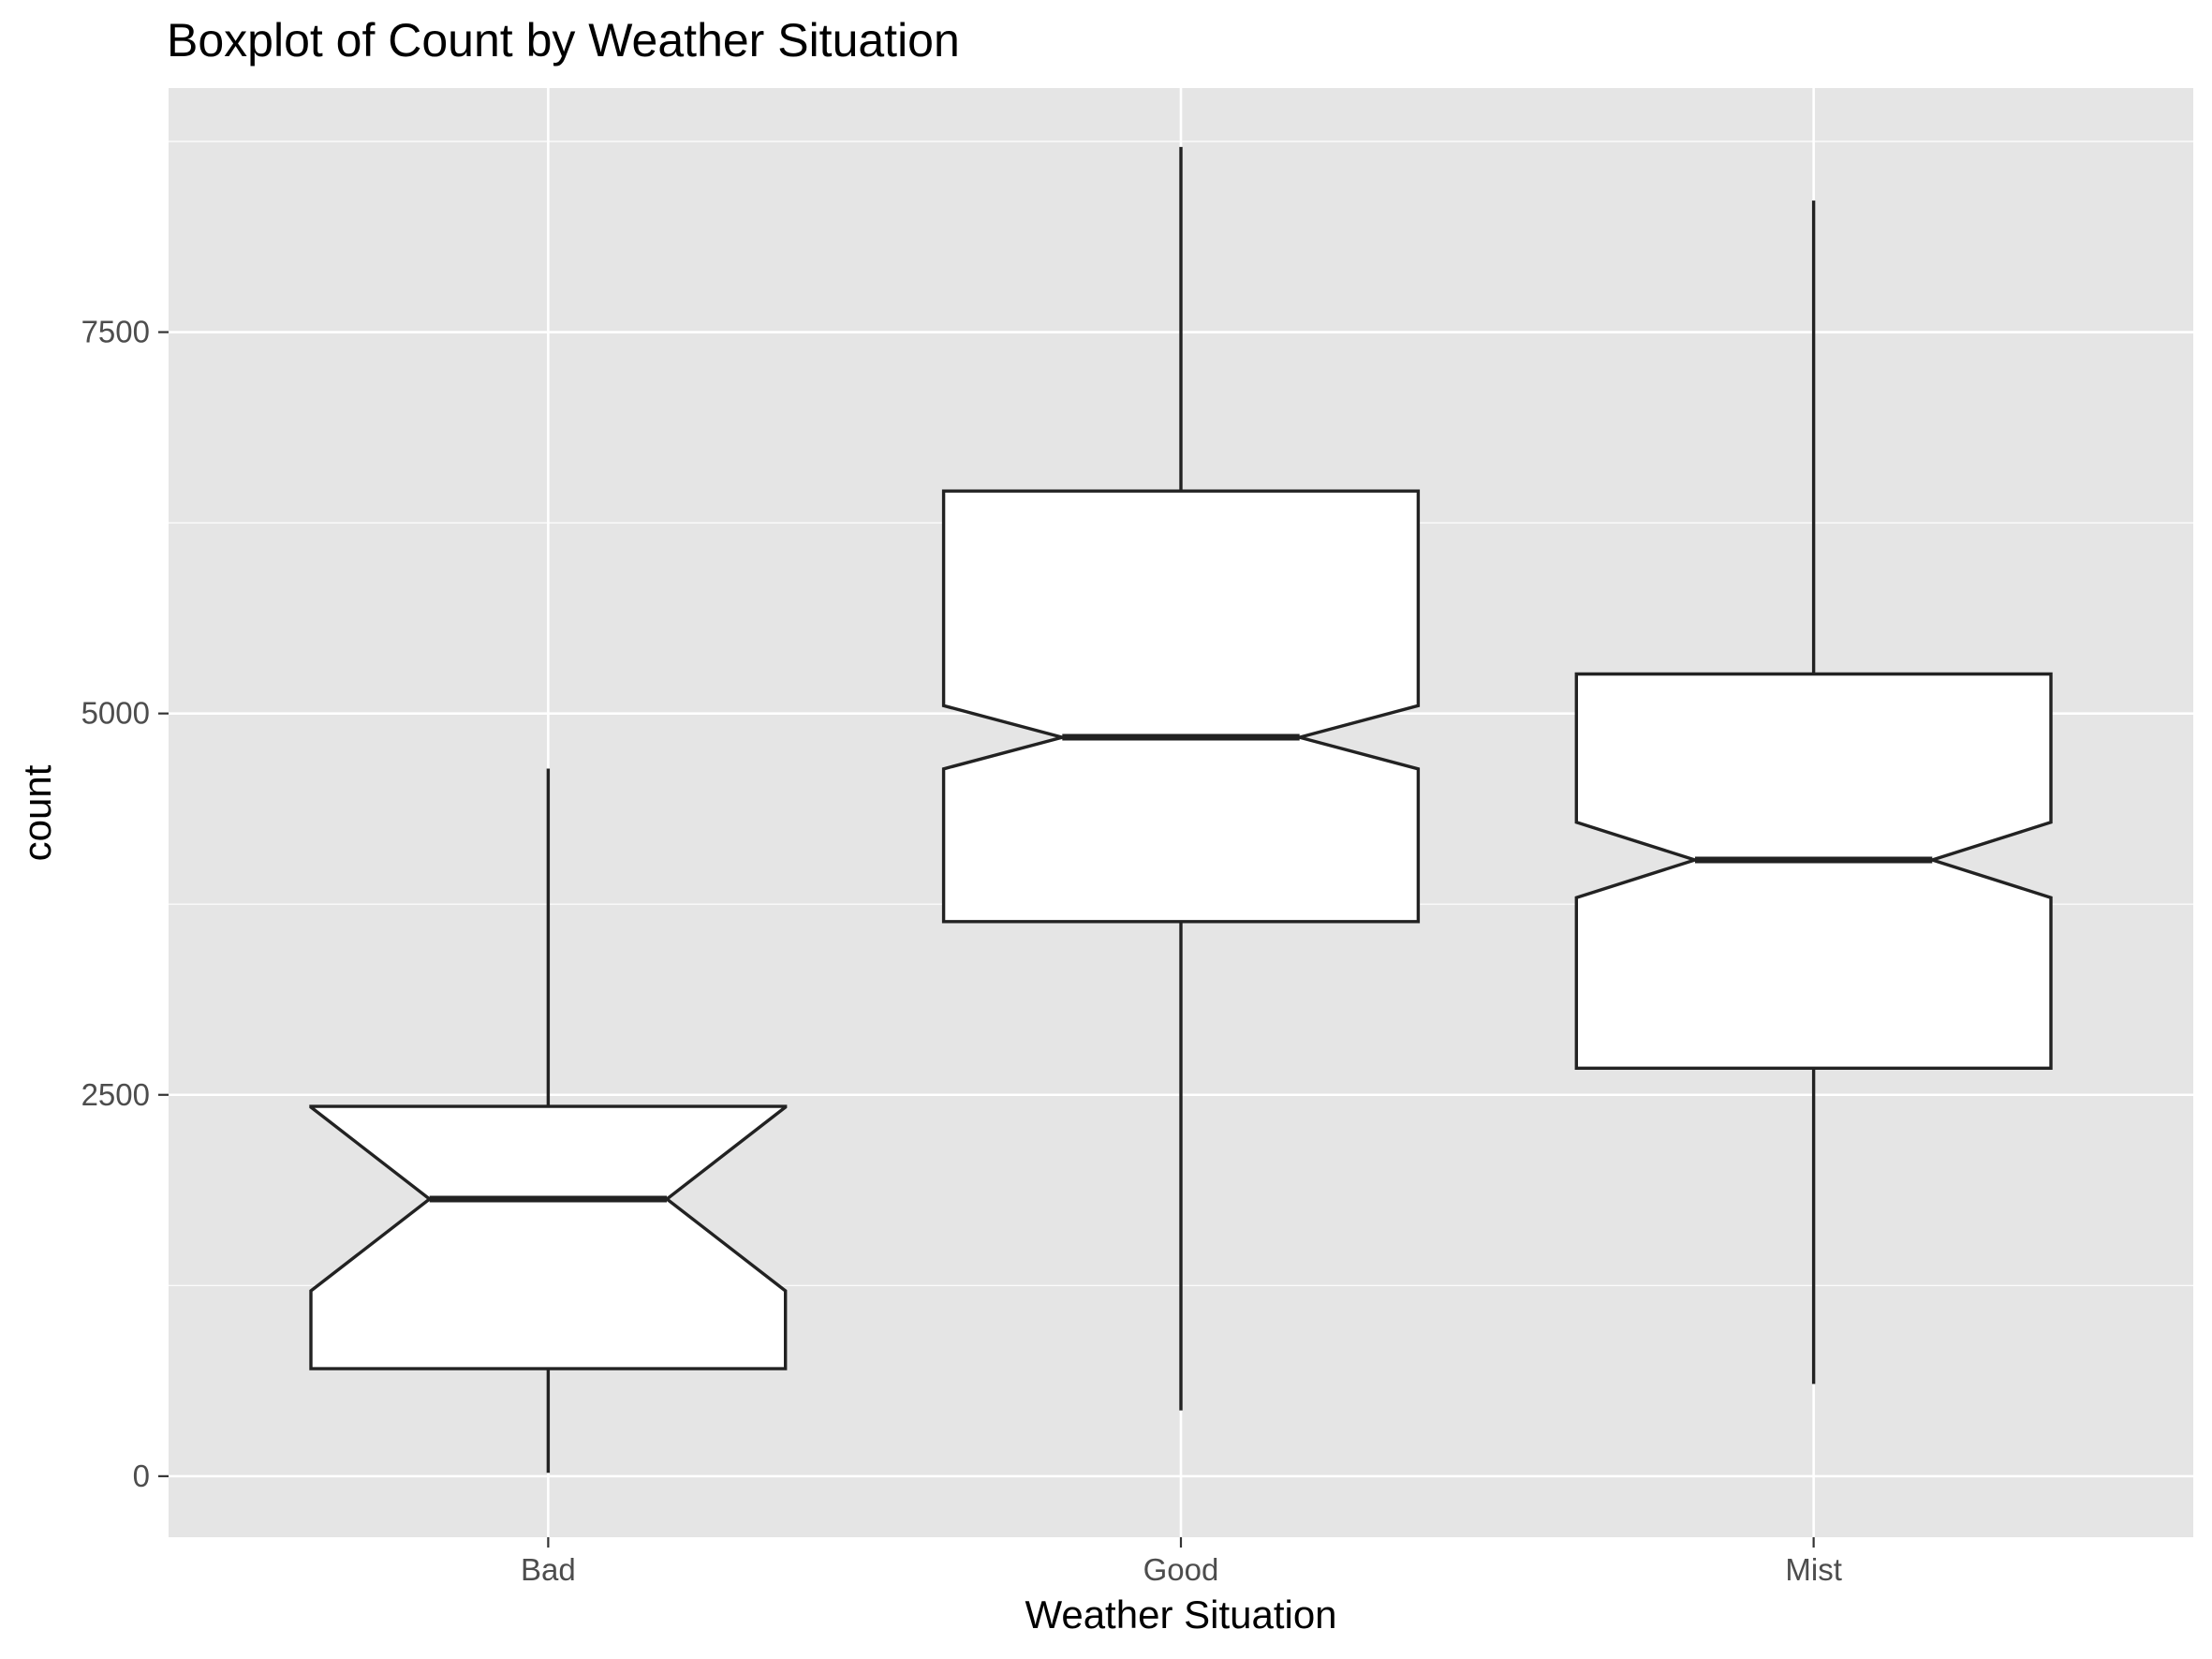 Image resolution: width=2212 pixels, height=1659 pixels. I want to click on x-axis: Bad Good Mist, so click(1182, 1562).